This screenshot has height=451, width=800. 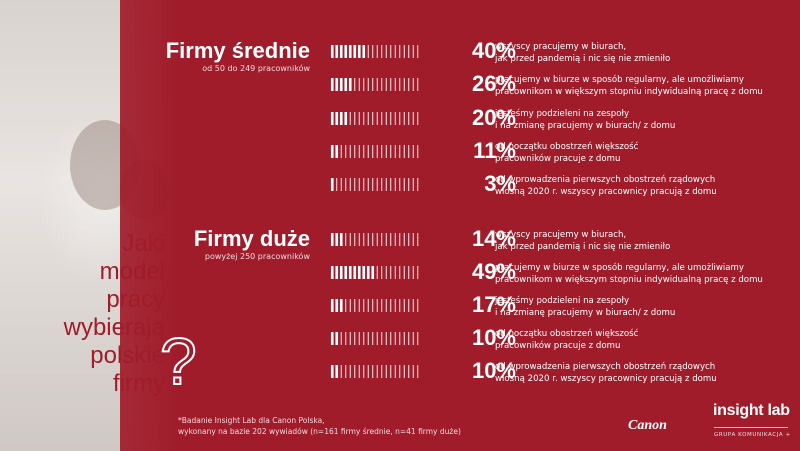 I want to click on question-word: Jaki, so click(x=143, y=243).